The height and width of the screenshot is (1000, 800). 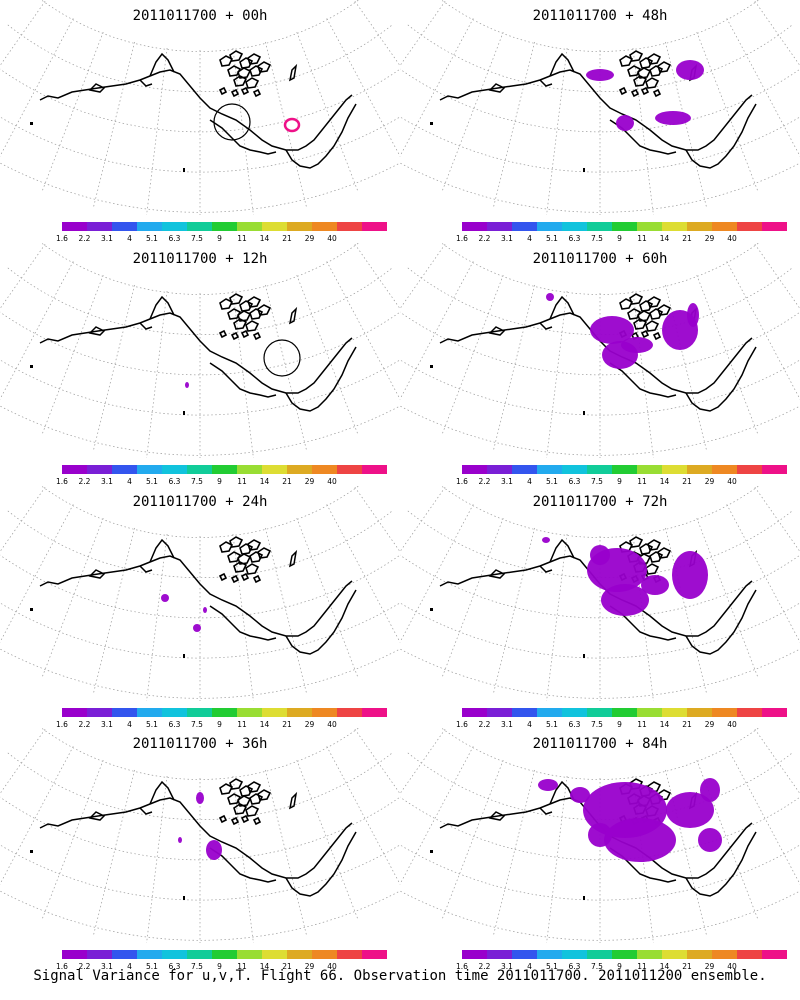 I want to click on hotspot-contour, so click(x=292, y=125).